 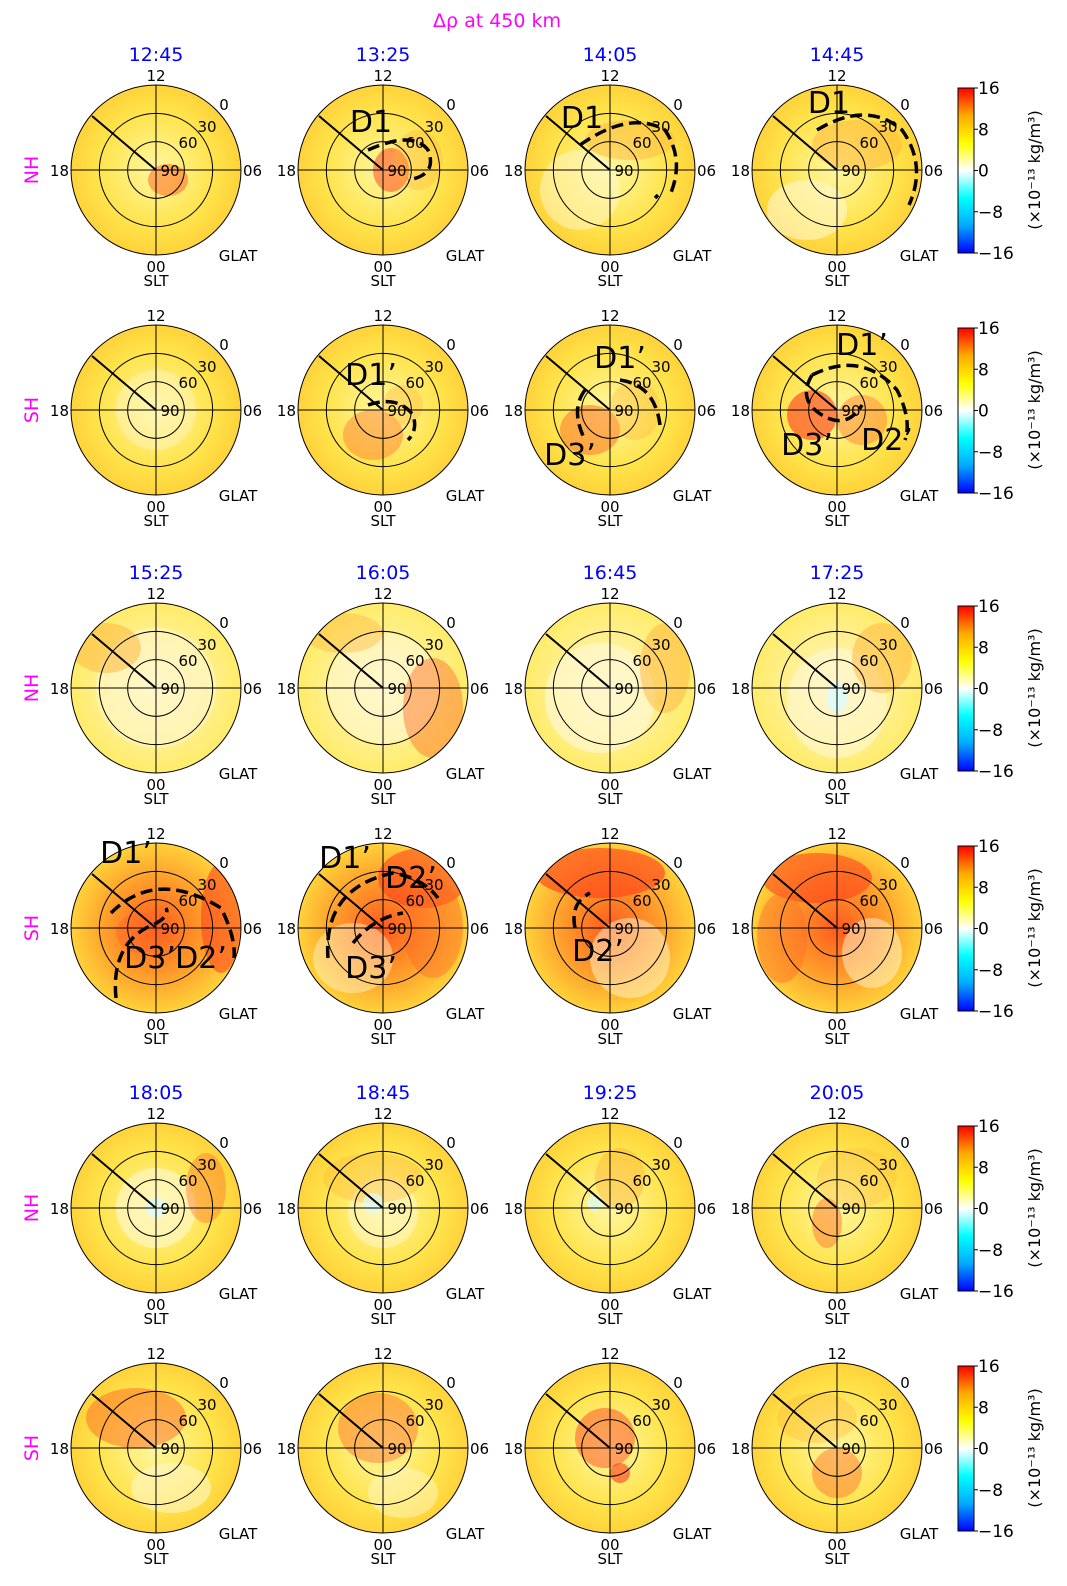 What do you see at coordinates (610, 1093) in the screenshot?
I see `time-label: 19:25` at bounding box center [610, 1093].